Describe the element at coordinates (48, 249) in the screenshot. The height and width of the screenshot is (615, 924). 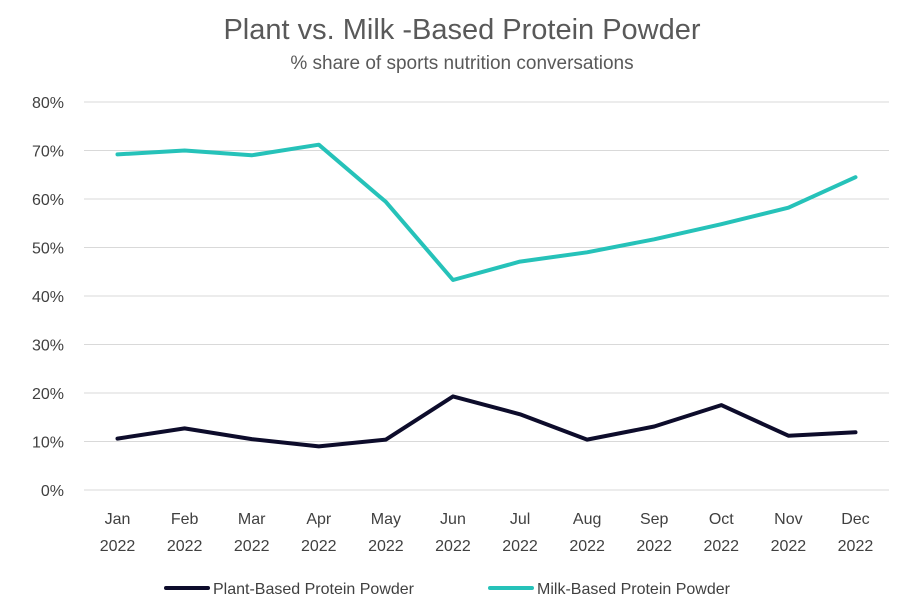
I see `y-tick-label: 50%` at that location.